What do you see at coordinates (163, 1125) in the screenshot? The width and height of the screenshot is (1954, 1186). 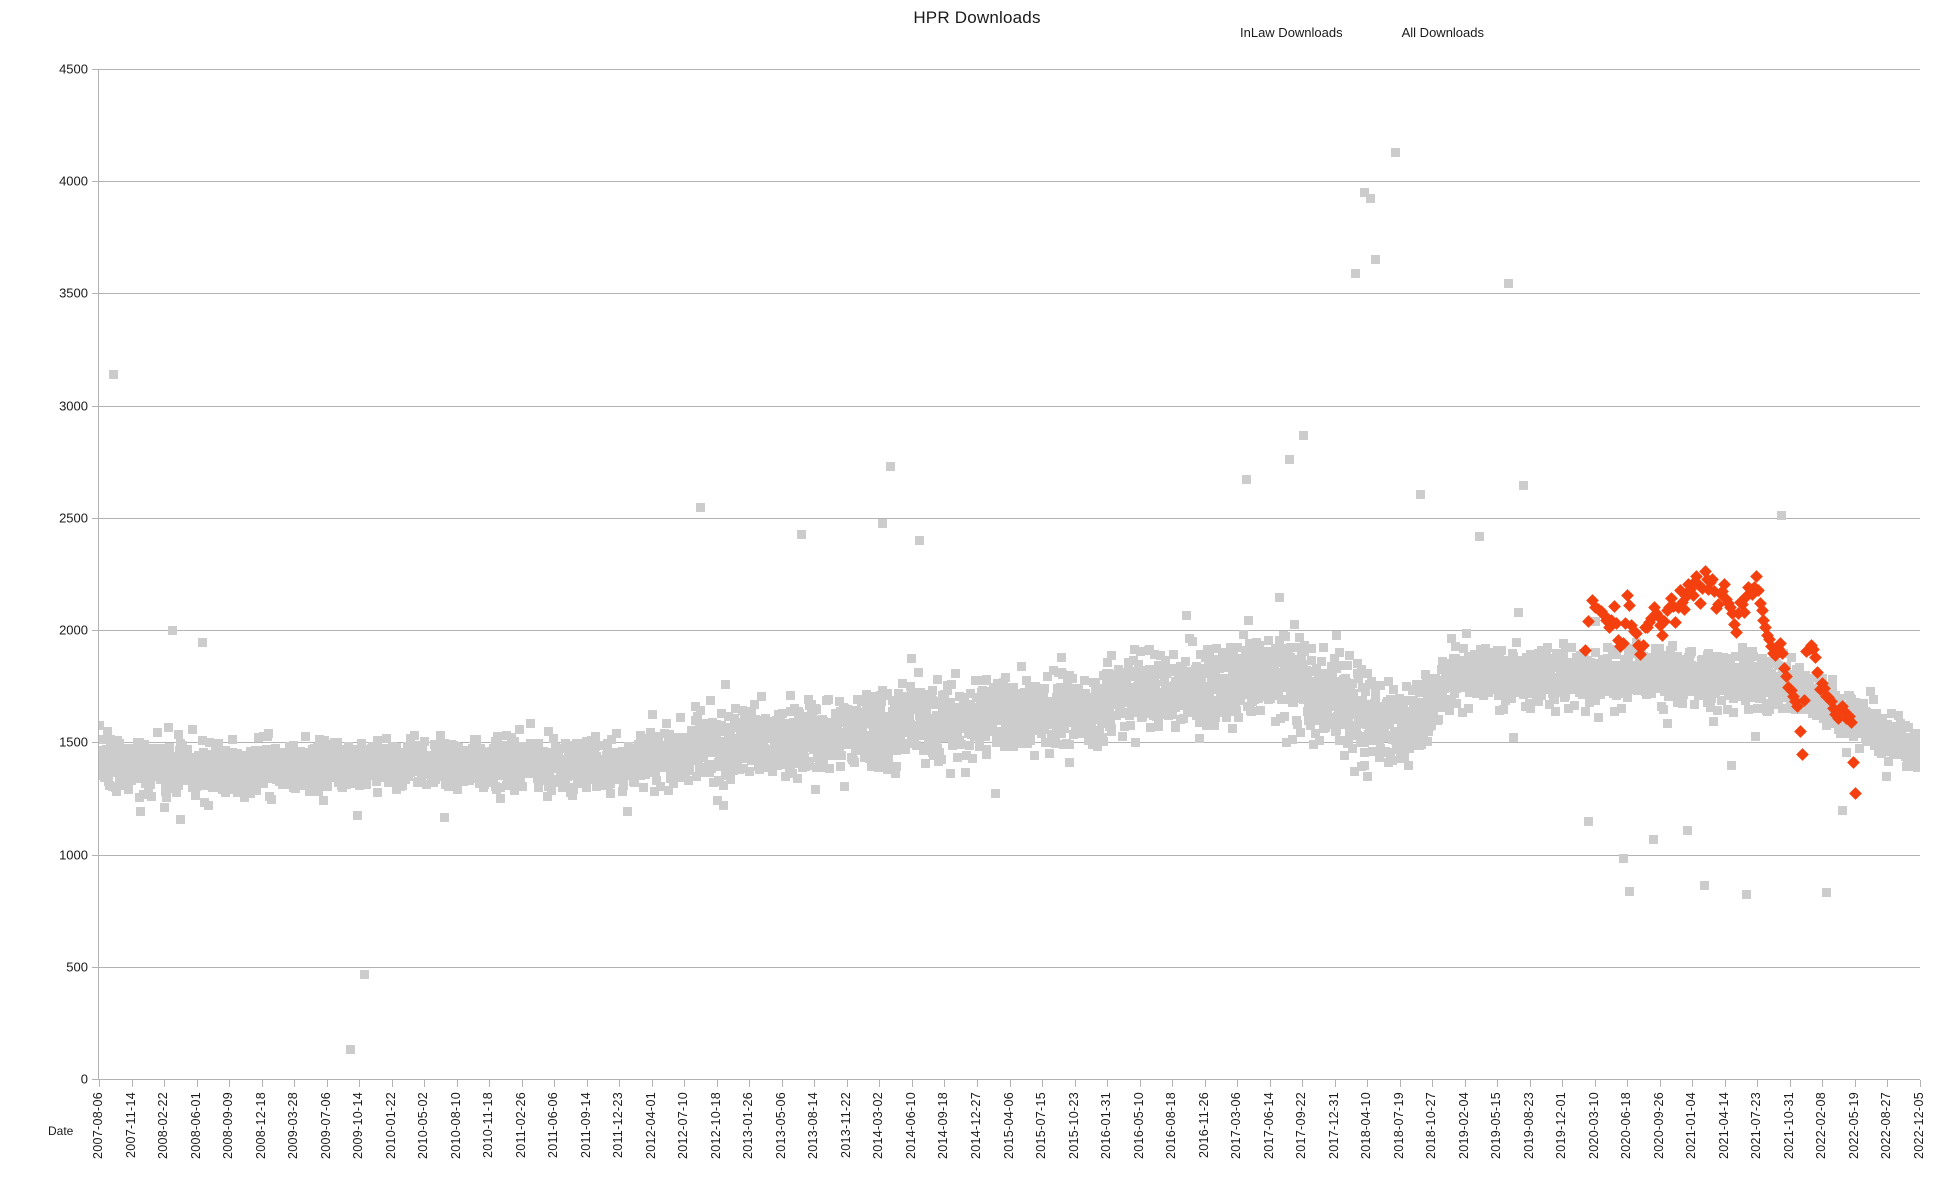 I see `x-tick-label: 2008-02-22` at bounding box center [163, 1125].